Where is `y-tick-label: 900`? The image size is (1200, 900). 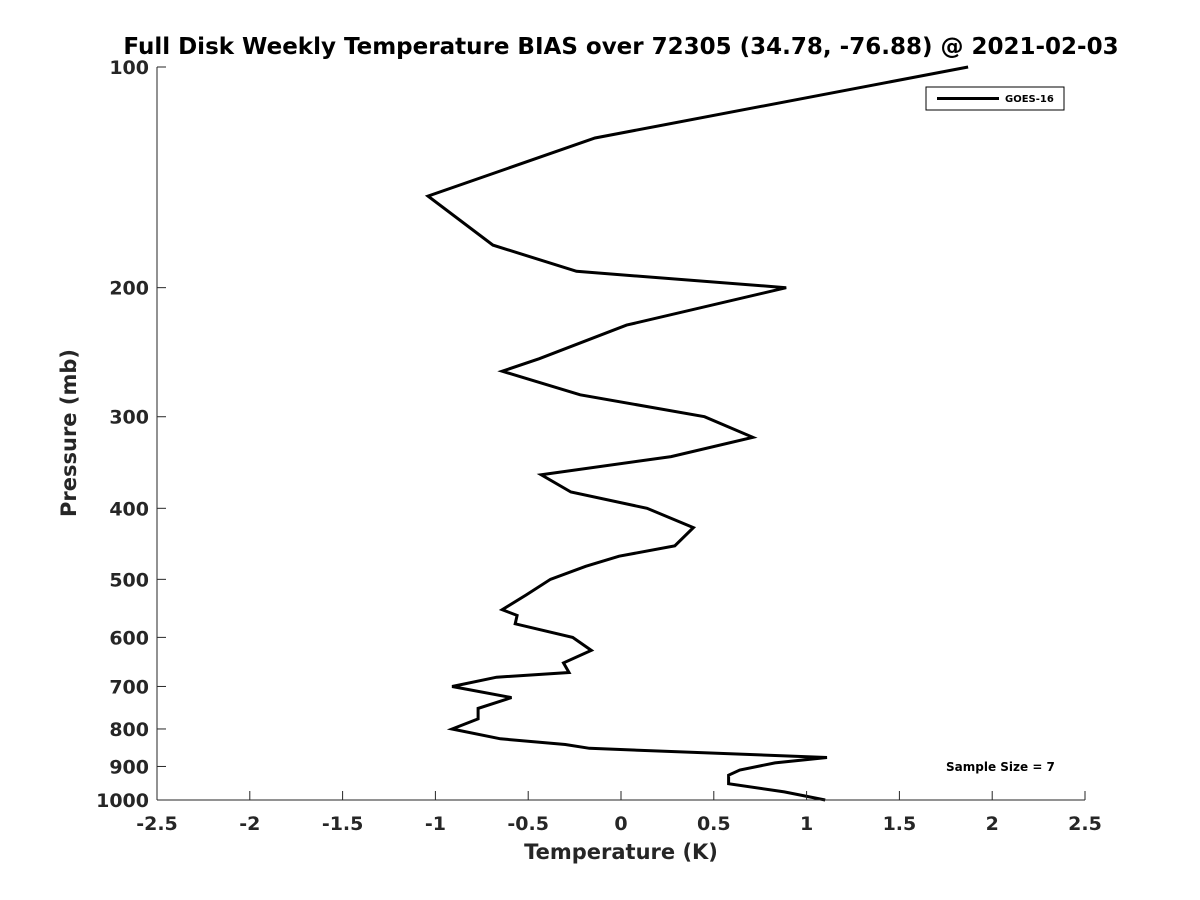
y-tick-label: 900 is located at coordinates (129, 767).